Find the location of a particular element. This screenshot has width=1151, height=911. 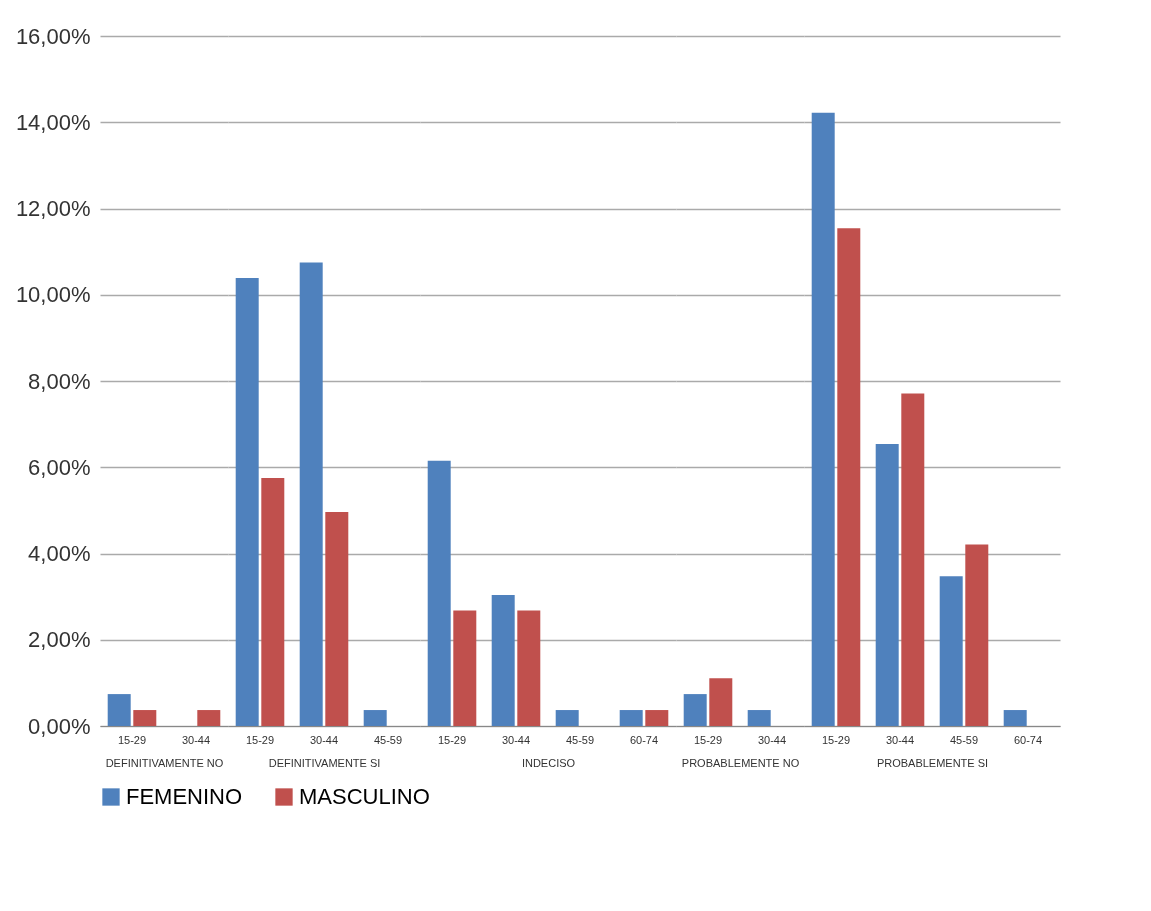

y-tick-label: 6,00% is located at coordinates (59, 467).